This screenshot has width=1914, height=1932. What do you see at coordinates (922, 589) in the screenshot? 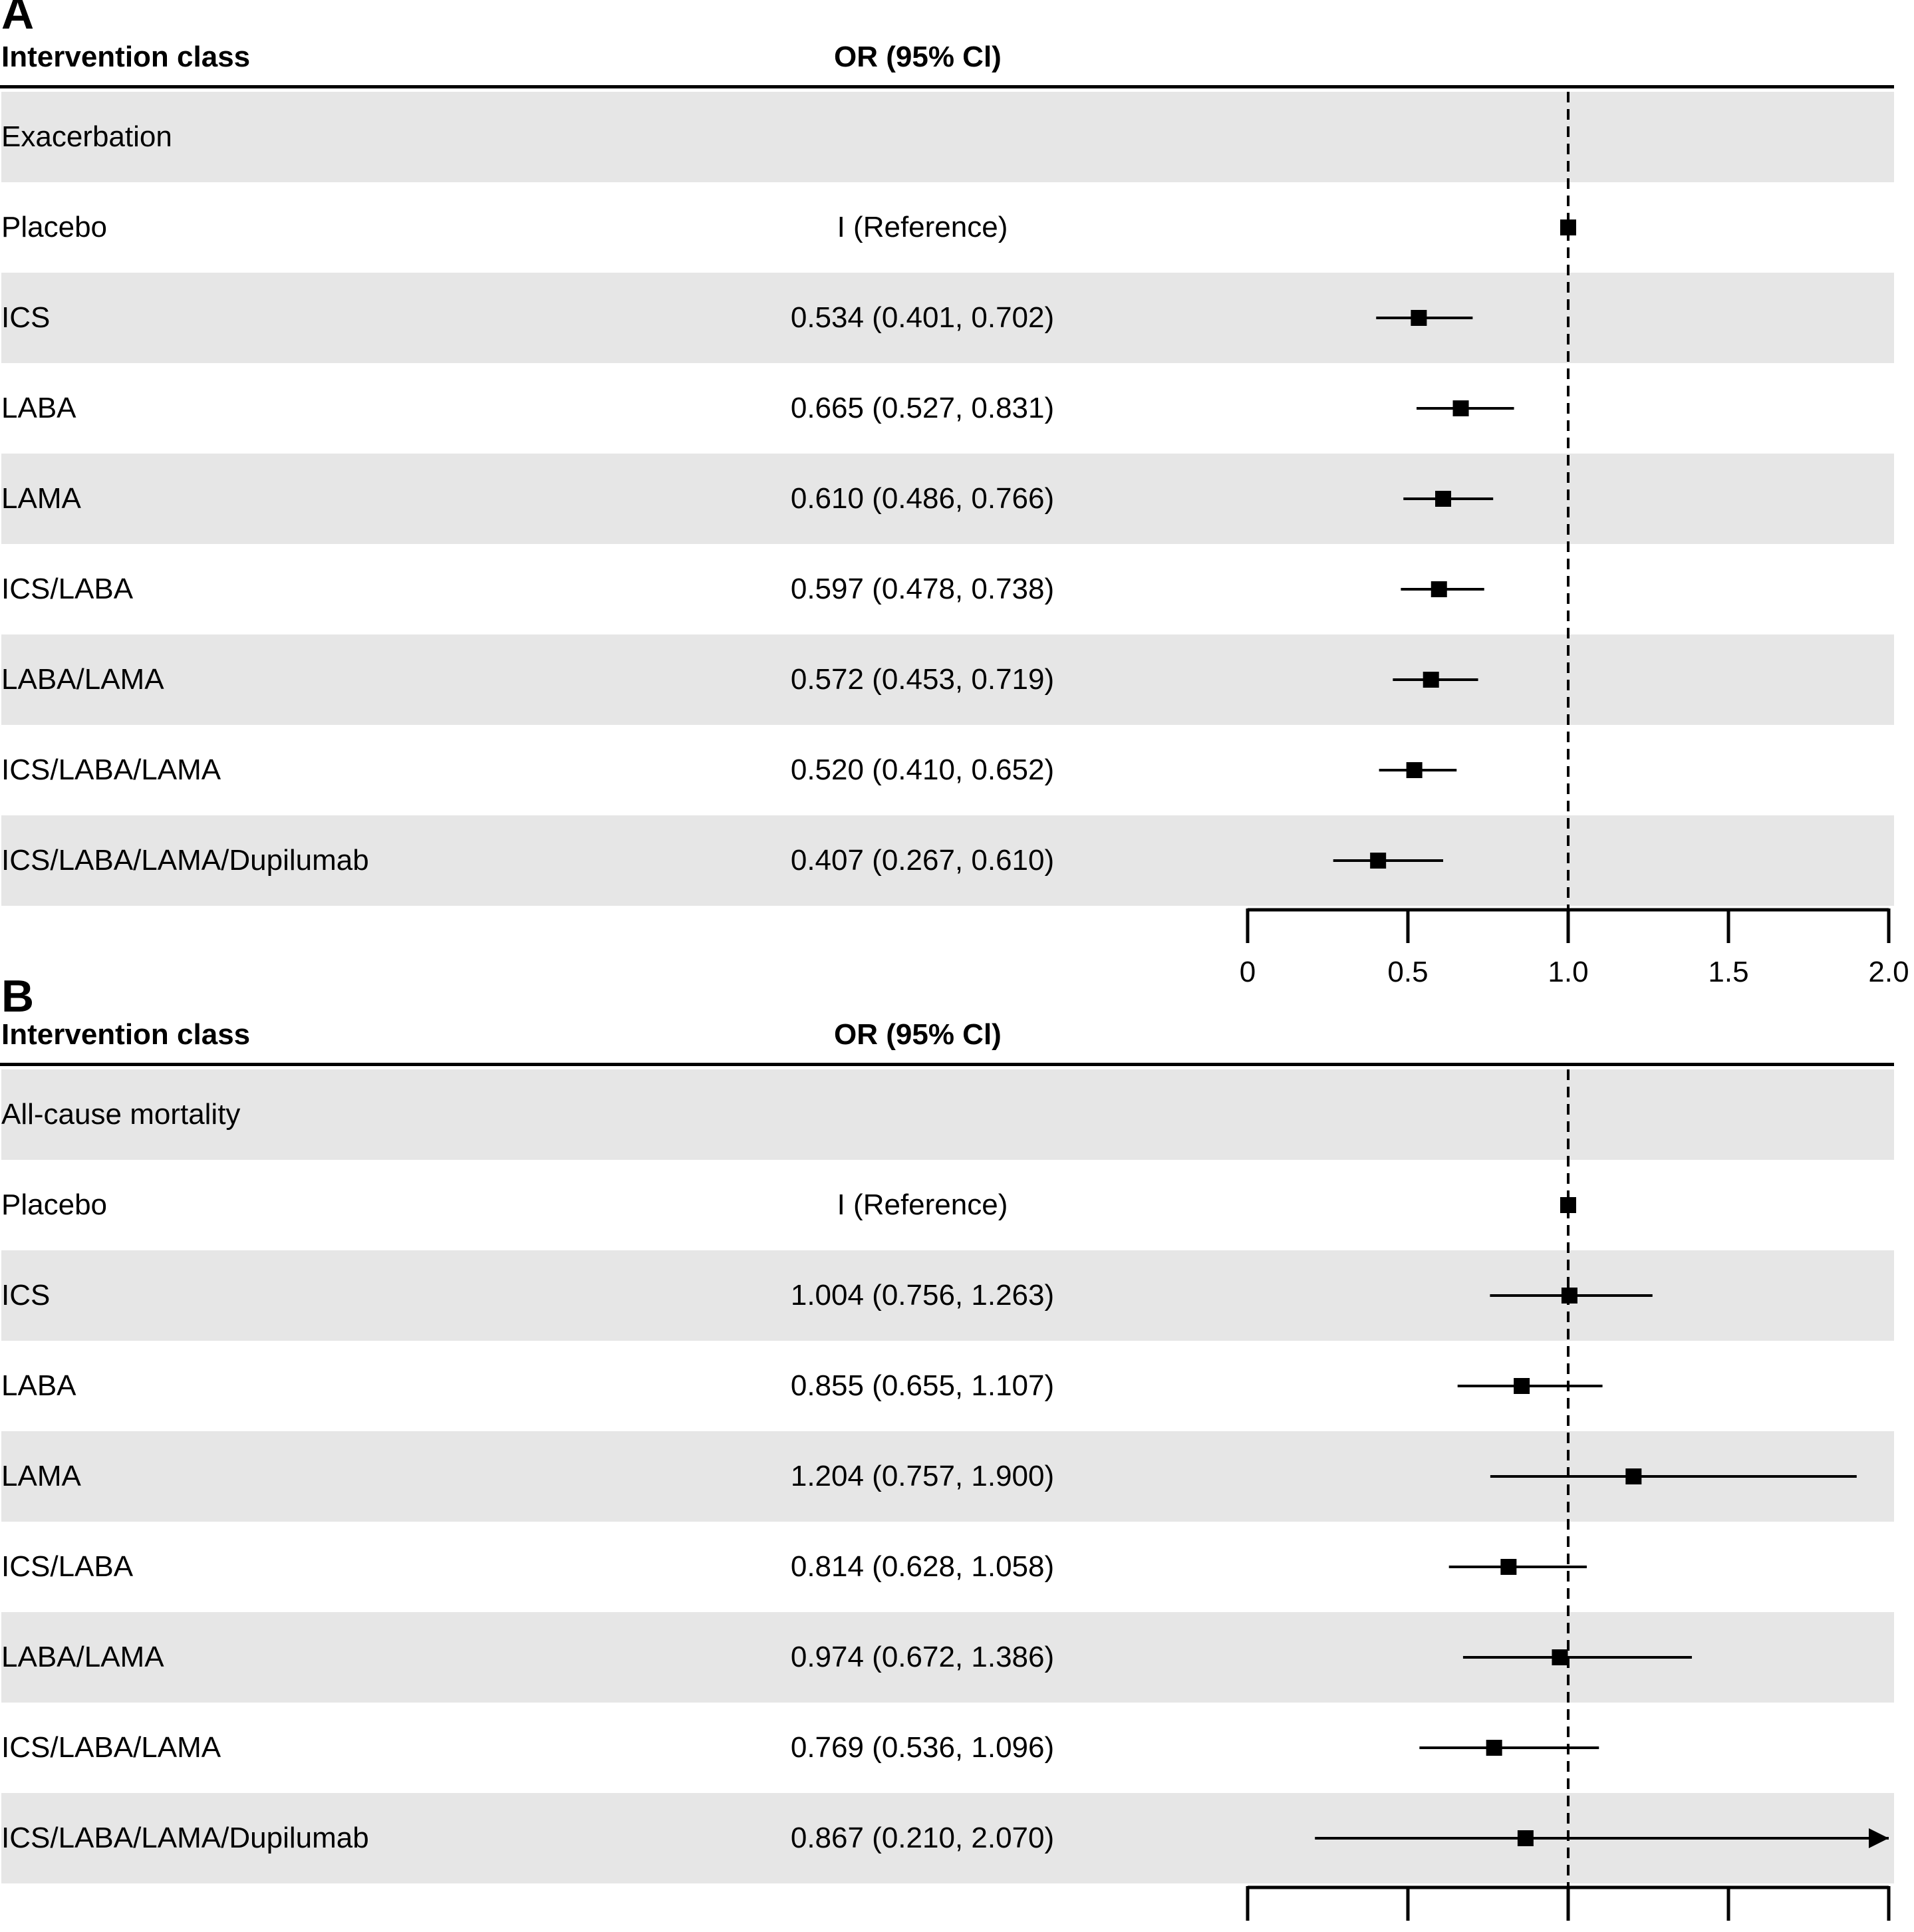
I see `or-ci-value: 0.597 (0.478, 0.738)` at bounding box center [922, 589].